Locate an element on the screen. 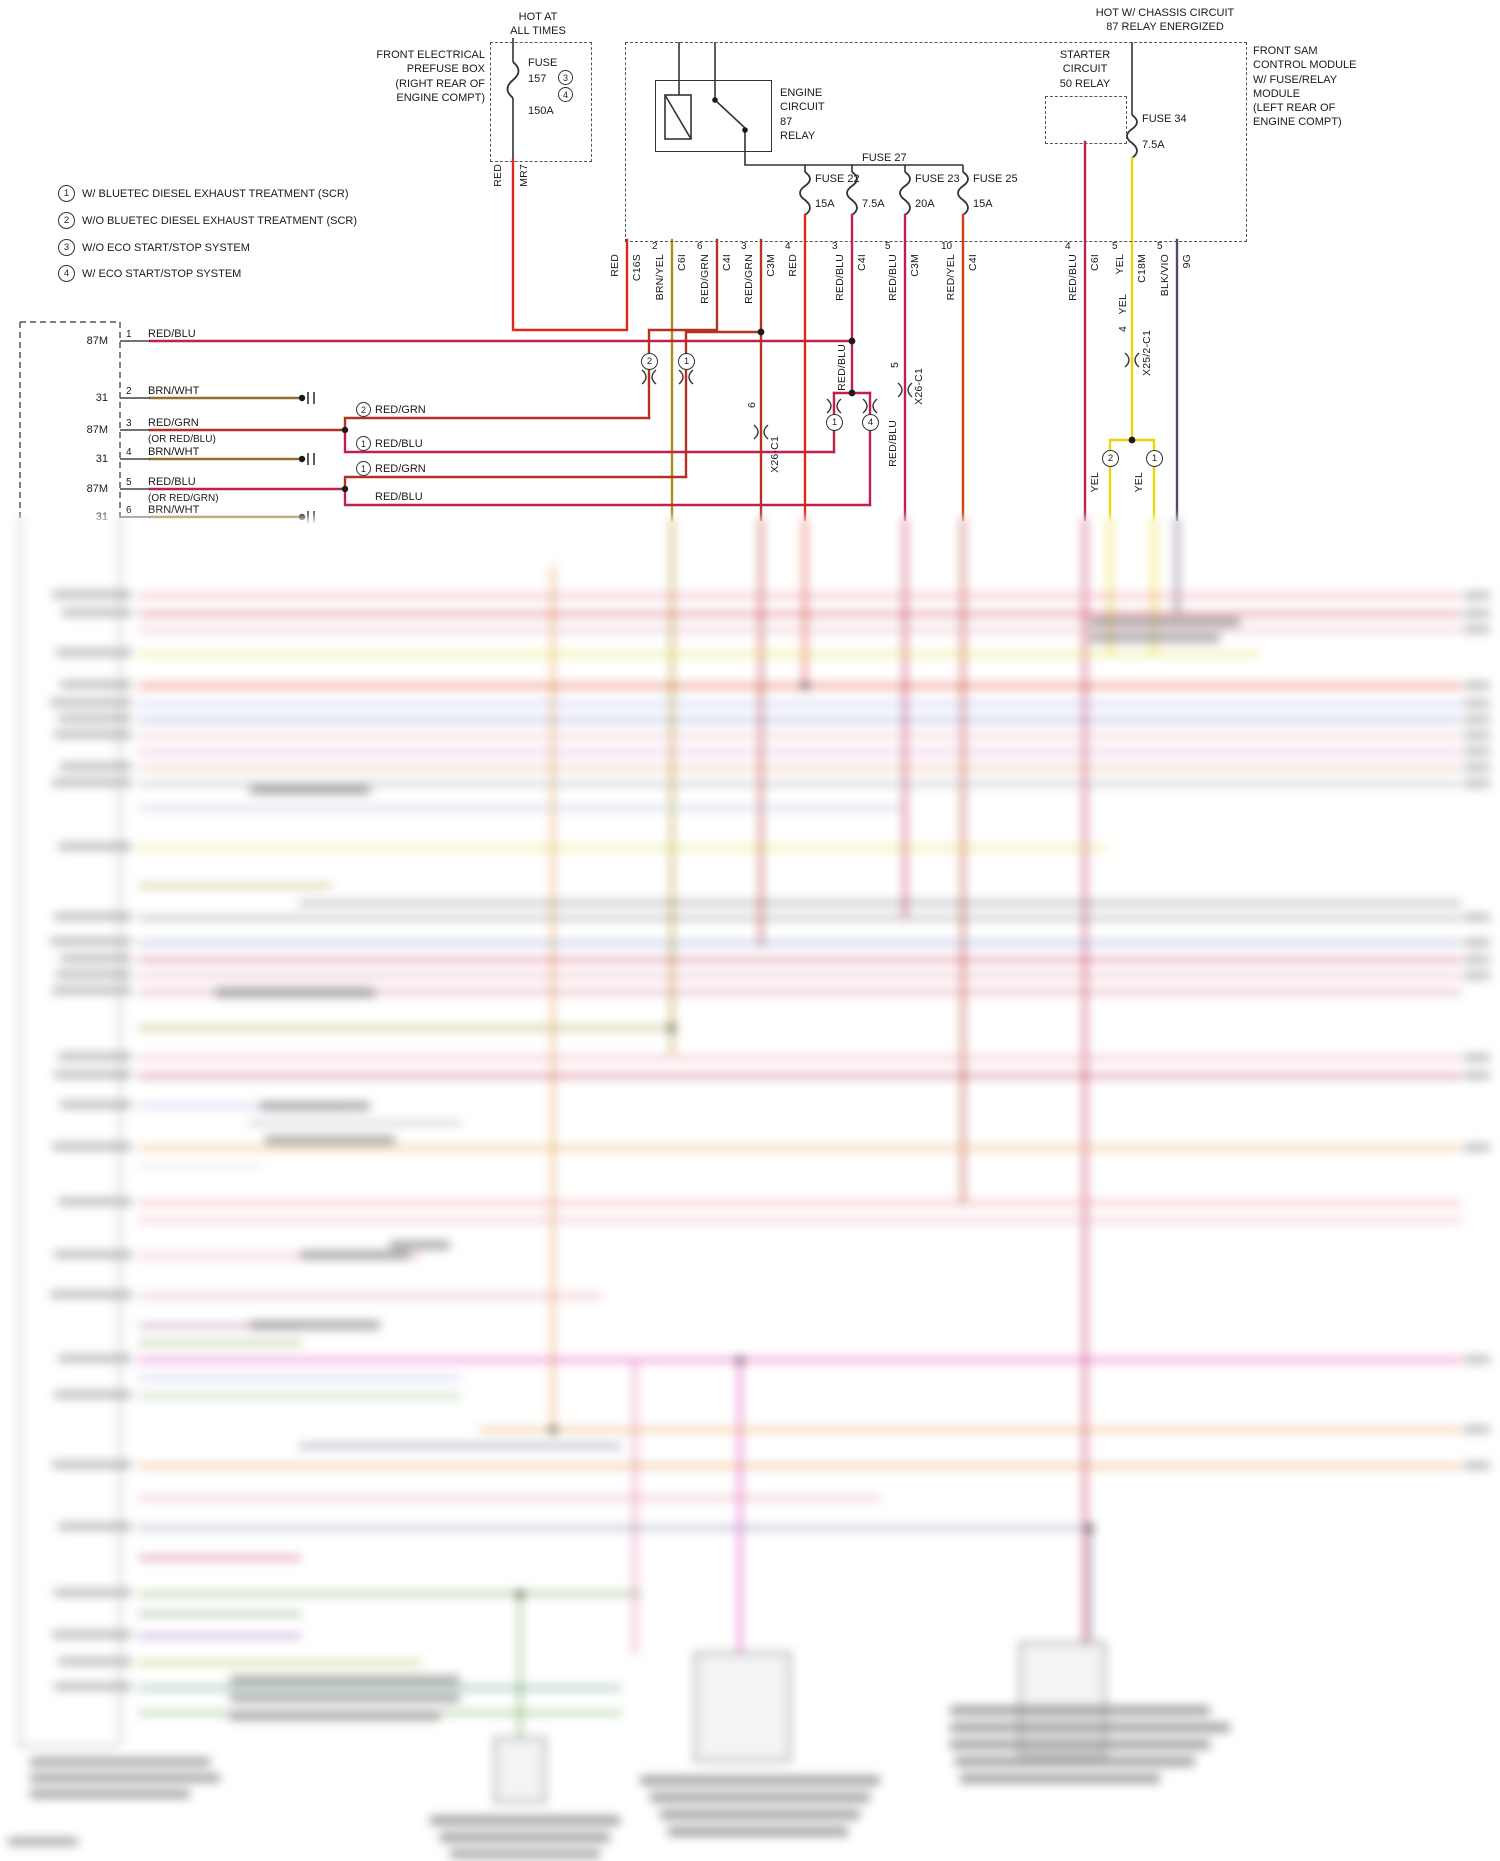 This screenshot has width=1500, height=1861. row-6-pin: 6 is located at coordinates (129, 510).